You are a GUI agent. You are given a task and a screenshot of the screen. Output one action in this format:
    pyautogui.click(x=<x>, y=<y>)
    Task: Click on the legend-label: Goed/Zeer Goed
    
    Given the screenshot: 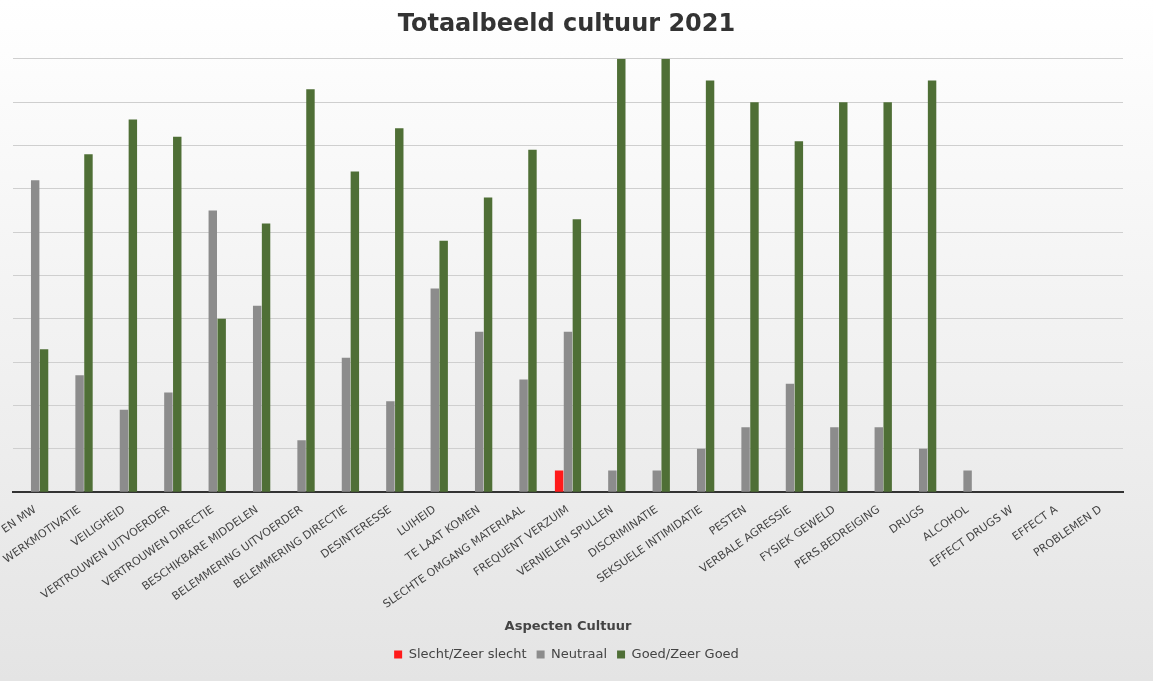 What is the action you would take?
    pyautogui.click(x=685, y=653)
    